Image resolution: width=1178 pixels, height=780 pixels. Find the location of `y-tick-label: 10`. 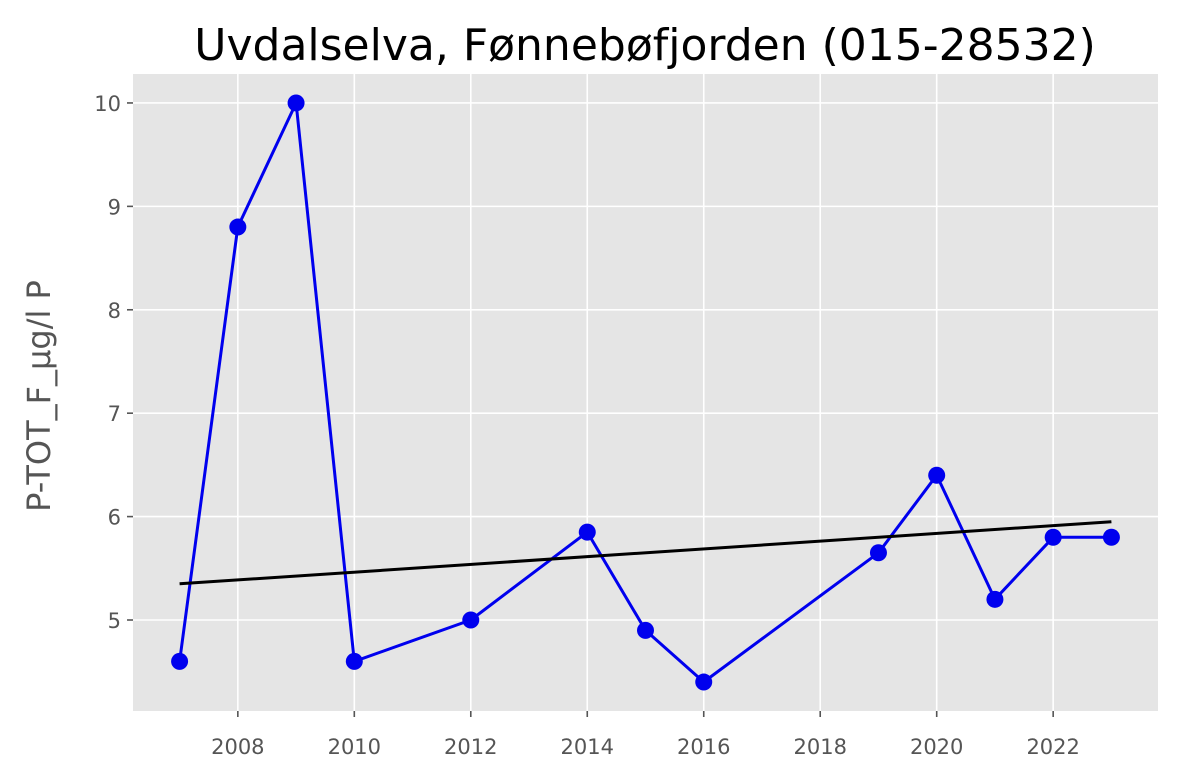

y-tick-label: 10 is located at coordinates (107, 104).